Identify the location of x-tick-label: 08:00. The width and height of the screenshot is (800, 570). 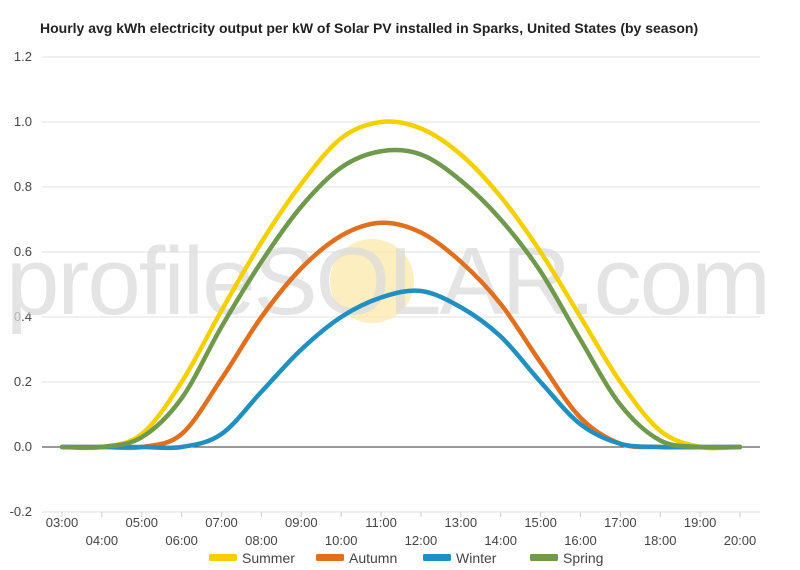
(261, 540).